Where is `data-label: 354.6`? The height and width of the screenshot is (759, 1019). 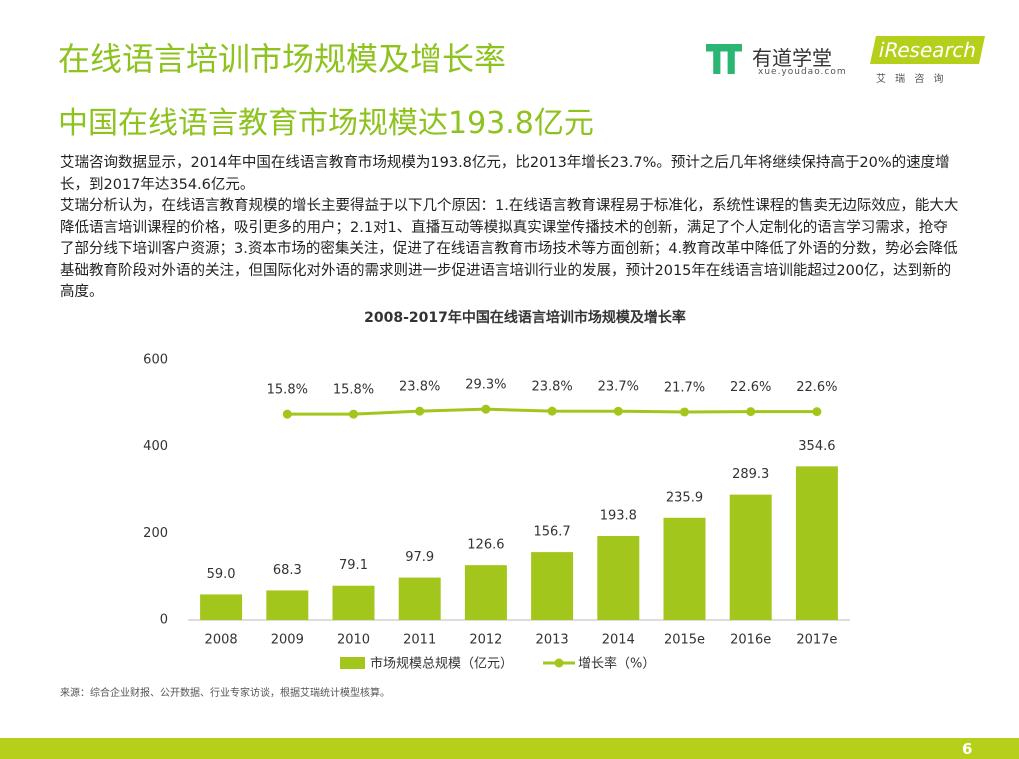
data-label: 354.6 is located at coordinates (816, 446).